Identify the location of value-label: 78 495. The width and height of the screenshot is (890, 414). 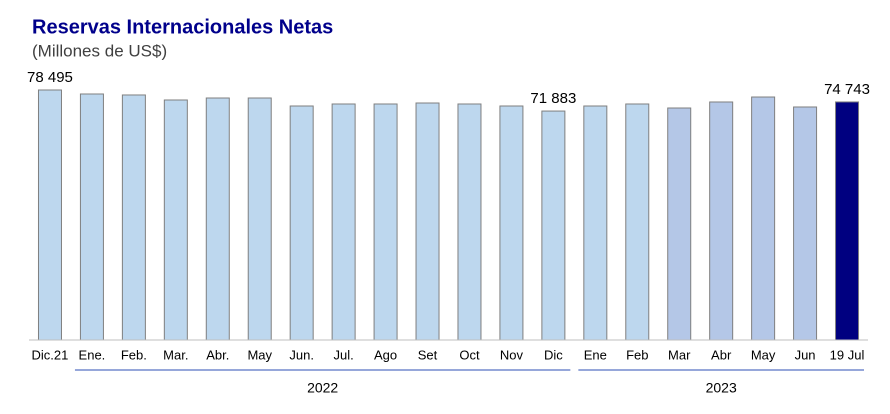
(50, 77).